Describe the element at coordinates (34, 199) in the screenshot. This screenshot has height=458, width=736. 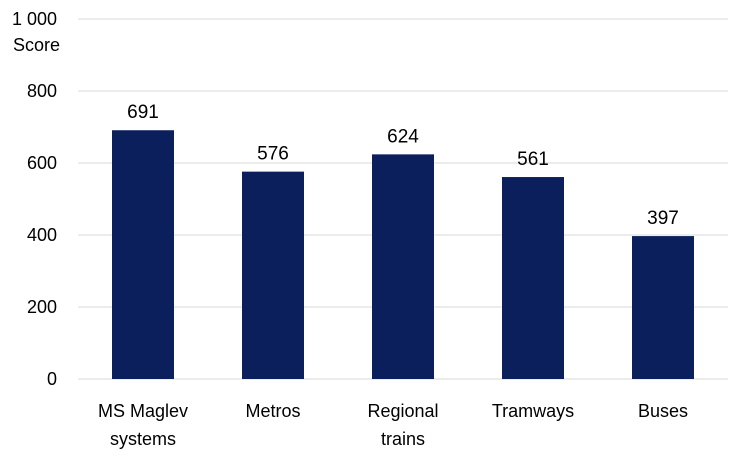
I see `y-axis-ticks: 0 200 400 600 800 1 000` at that location.